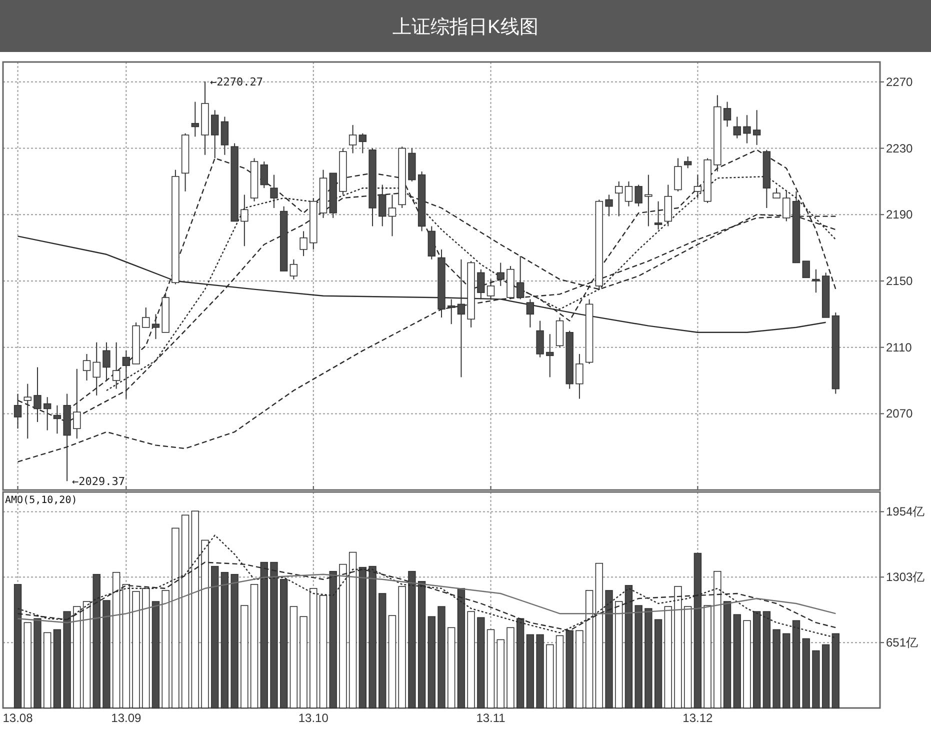 This screenshot has width=931, height=738. What do you see at coordinates (18, 718) in the screenshot?
I see `x-tick-label: 13.08` at bounding box center [18, 718].